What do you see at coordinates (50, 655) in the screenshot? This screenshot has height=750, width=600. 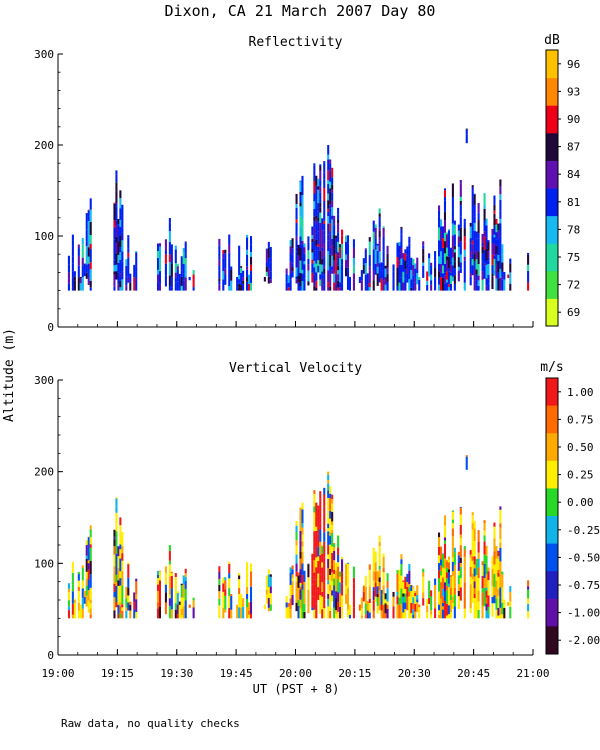 I see `y-tick-label: 0` at bounding box center [50, 655].